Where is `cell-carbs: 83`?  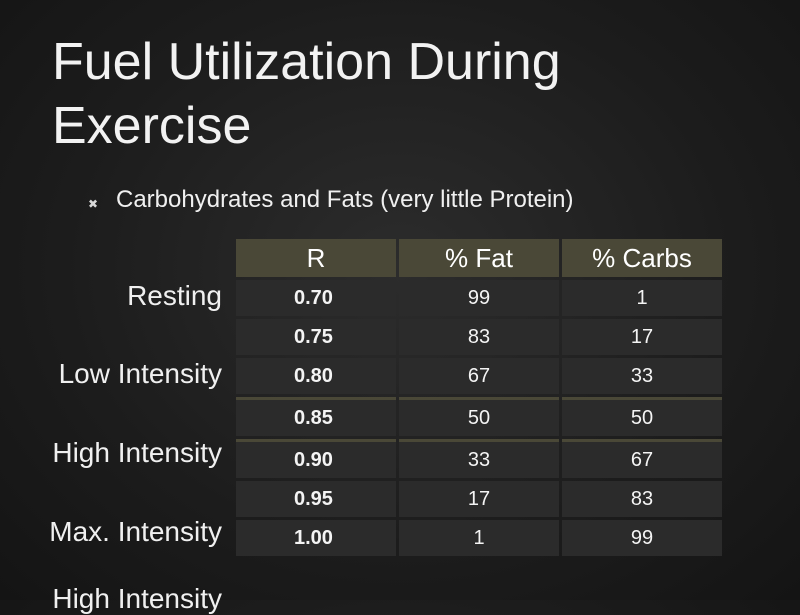
cell-carbs: 83 is located at coordinates (642, 499).